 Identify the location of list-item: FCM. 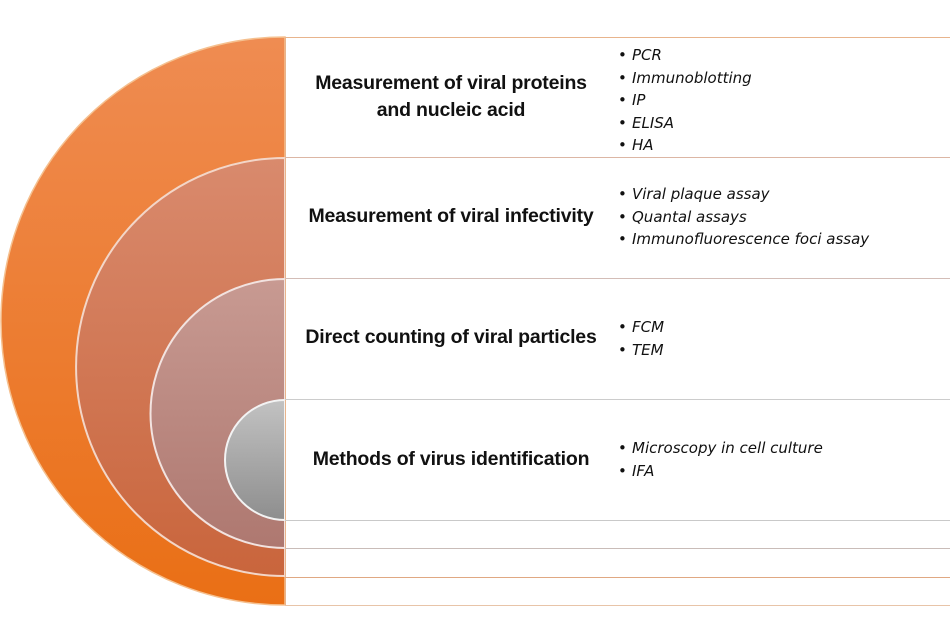
(640, 327).